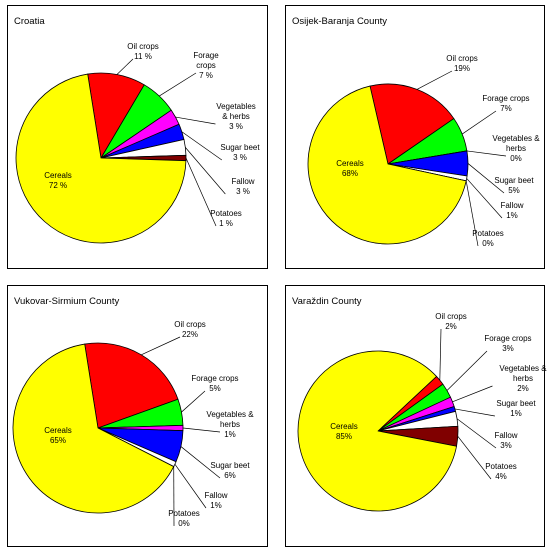  Describe the element at coordinates (58, 435) in the screenshot. I see `data-label-cereals: Cereals 65%` at that location.